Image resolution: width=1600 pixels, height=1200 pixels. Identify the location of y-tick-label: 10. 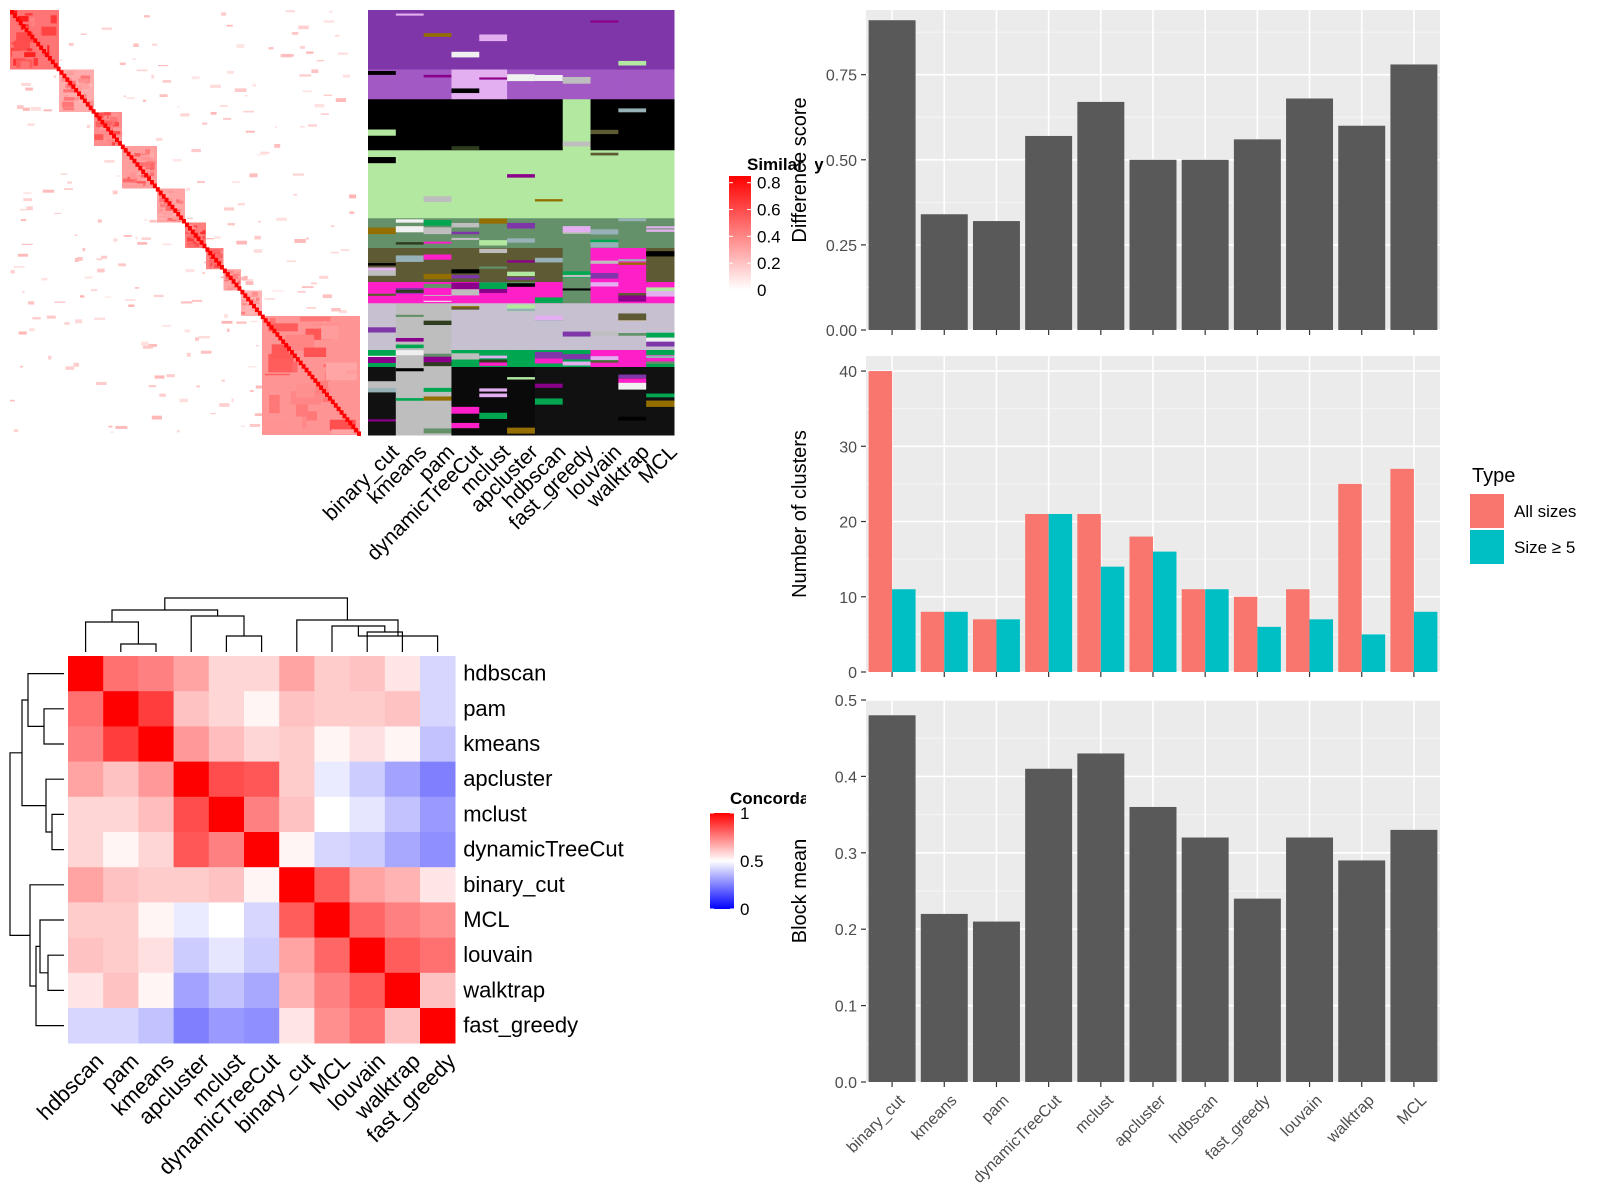
(848, 598).